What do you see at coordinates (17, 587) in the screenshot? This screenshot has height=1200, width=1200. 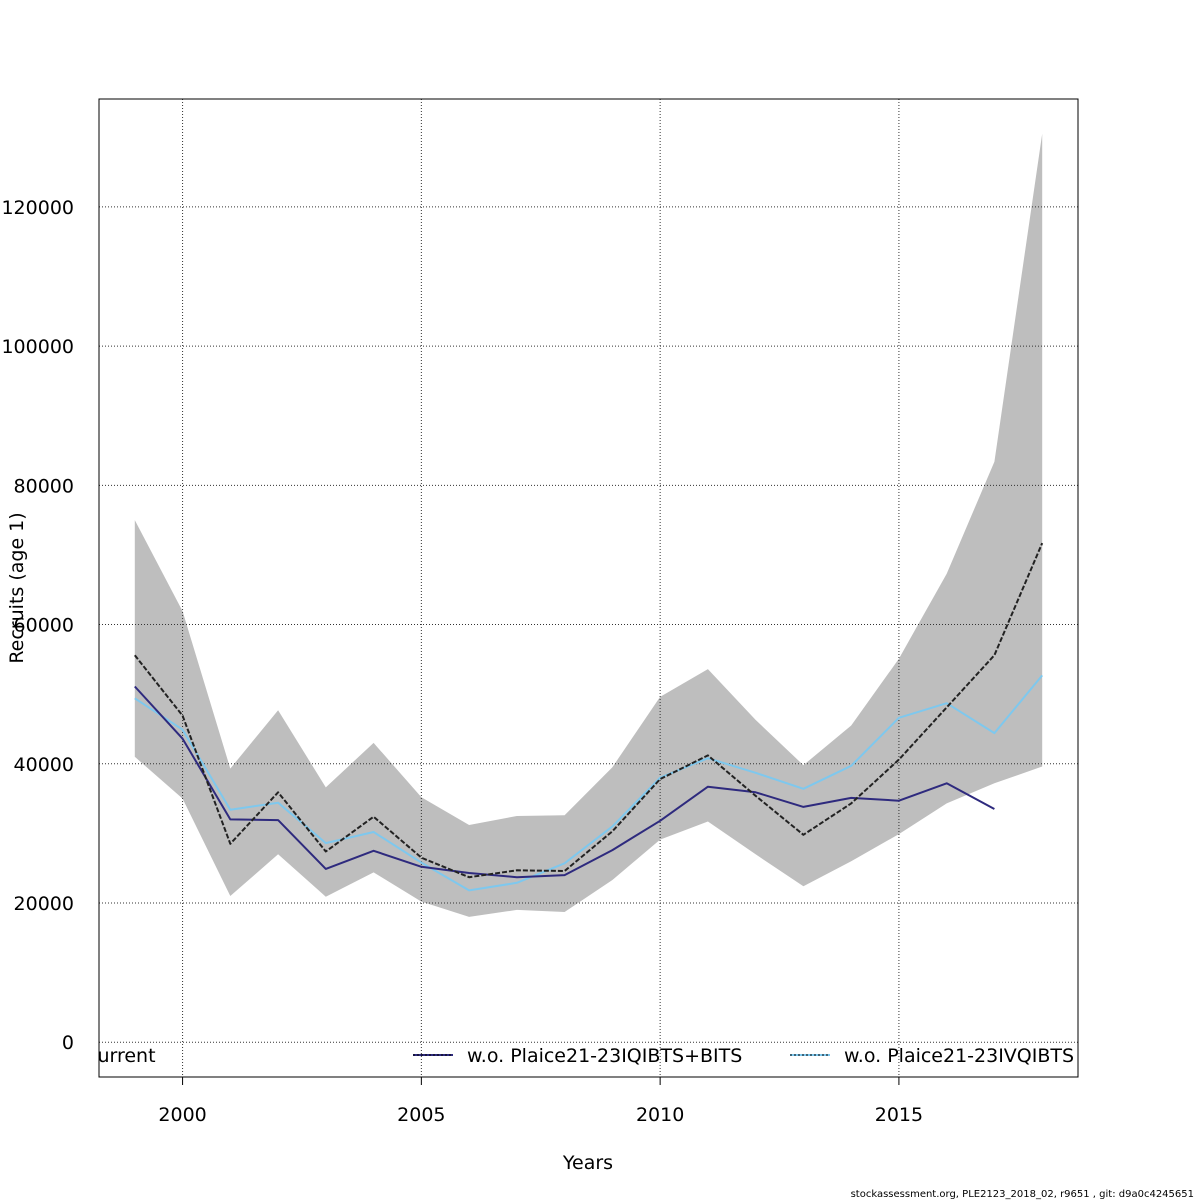 I see `y-axis-title: Recruits (age 1)` at bounding box center [17, 587].